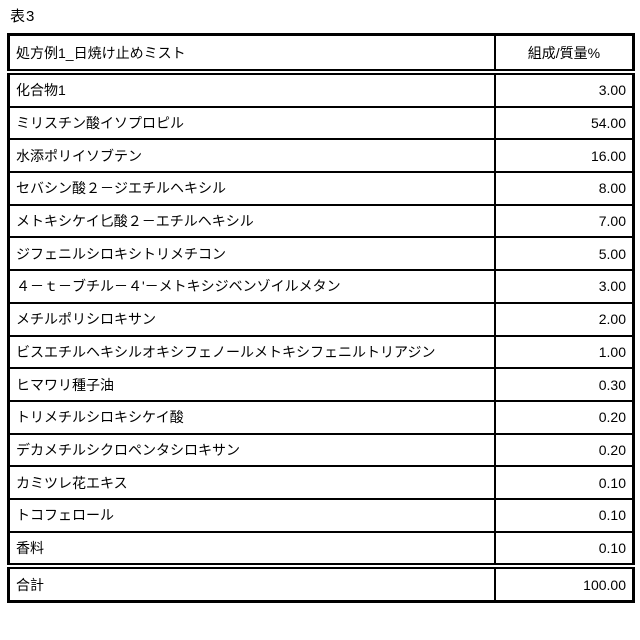  Describe the element at coordinates (564, 254) in the screenshot. I see `ingredient-value: 5.00` at that location.